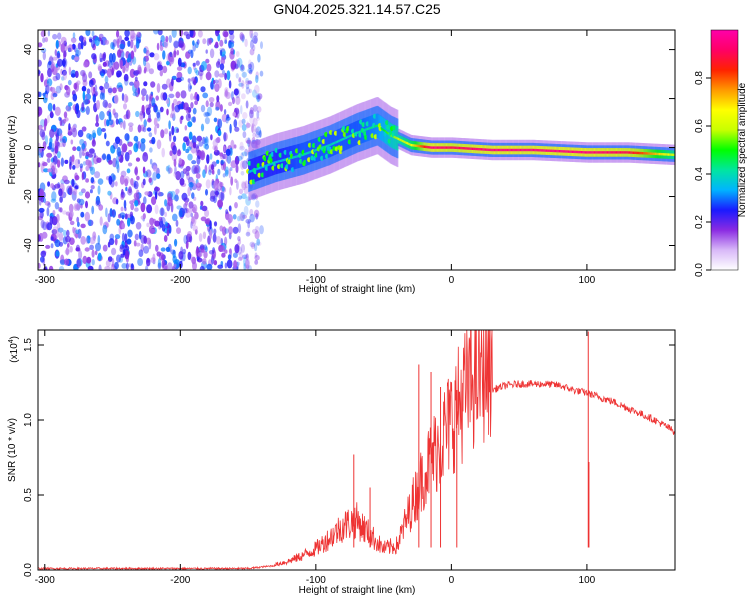  I want to click on snr-scale-label: (x104), so click(14, 349).